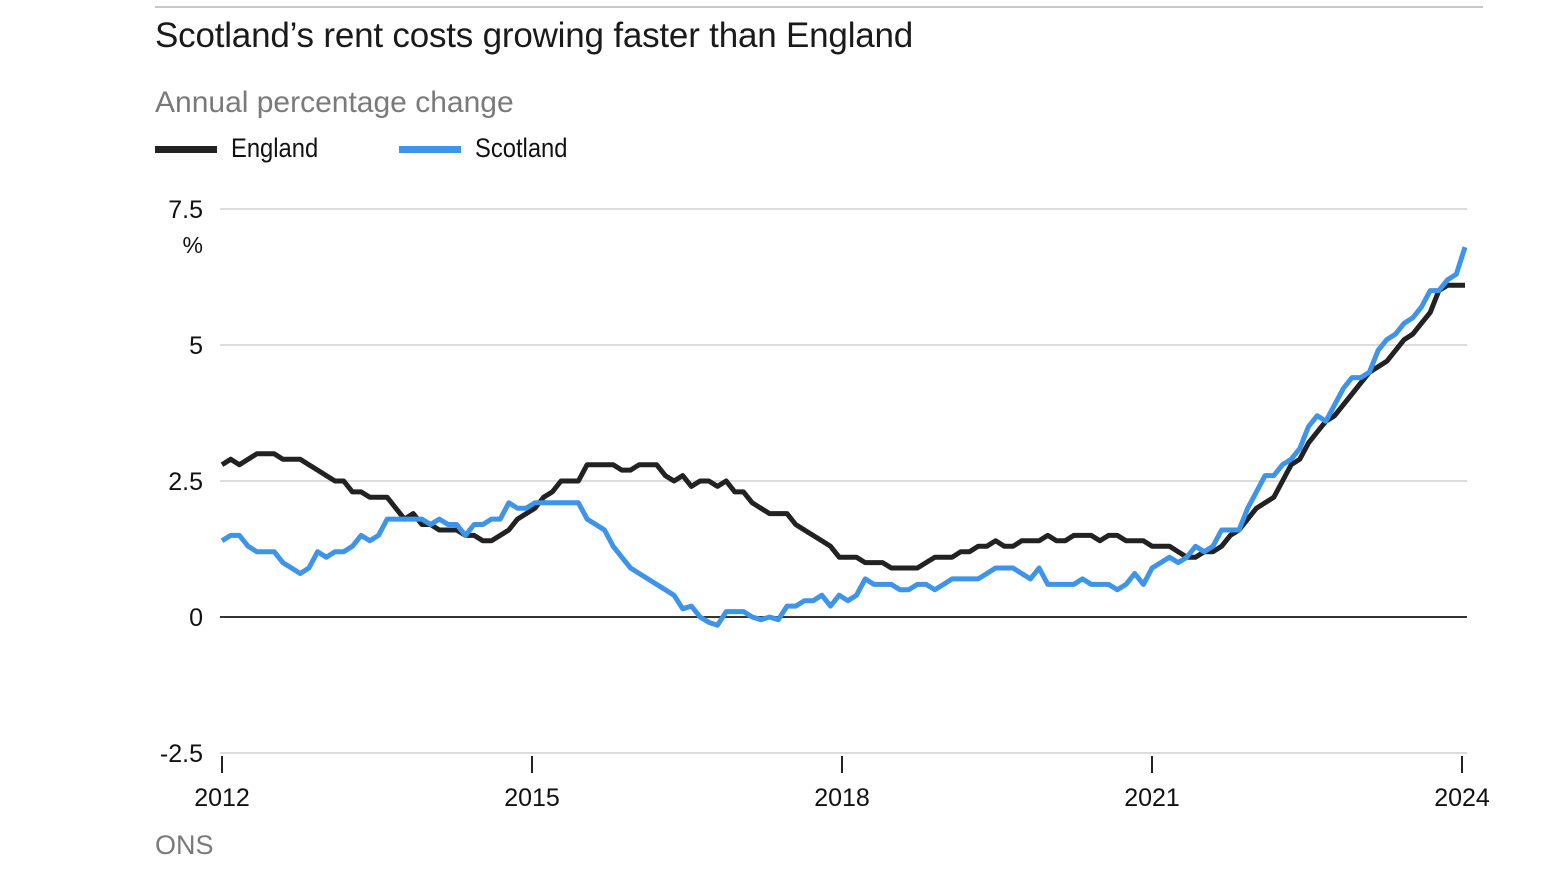  Describe the element at coordinates (334, 102) in the screenshot. I see `chart-subtitle: Annual percentage change` at that location.